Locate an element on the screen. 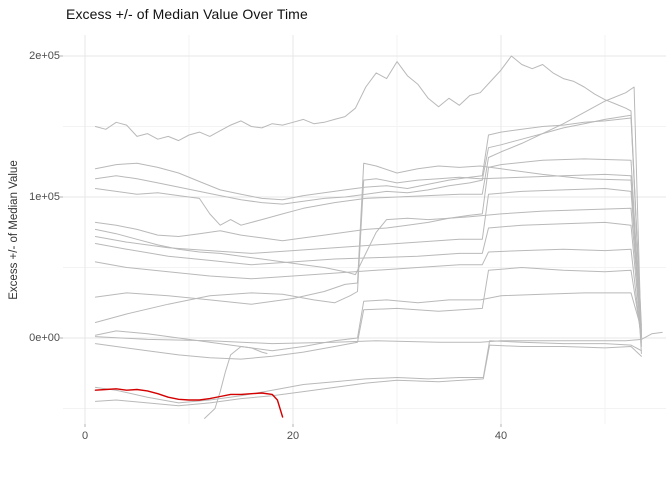 This screenshot has height=480, width=672. x-tick-label: 20 is located at coordinates (293, 436).